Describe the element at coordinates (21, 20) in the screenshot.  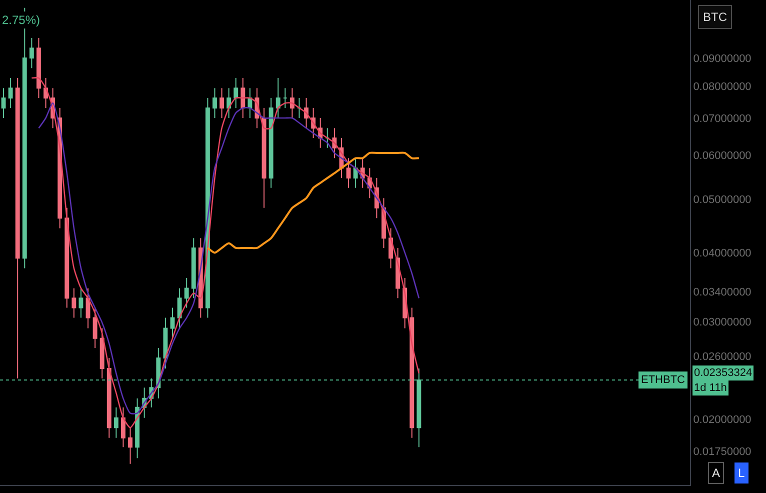
I see `annotation: 2.75%)` at that location.